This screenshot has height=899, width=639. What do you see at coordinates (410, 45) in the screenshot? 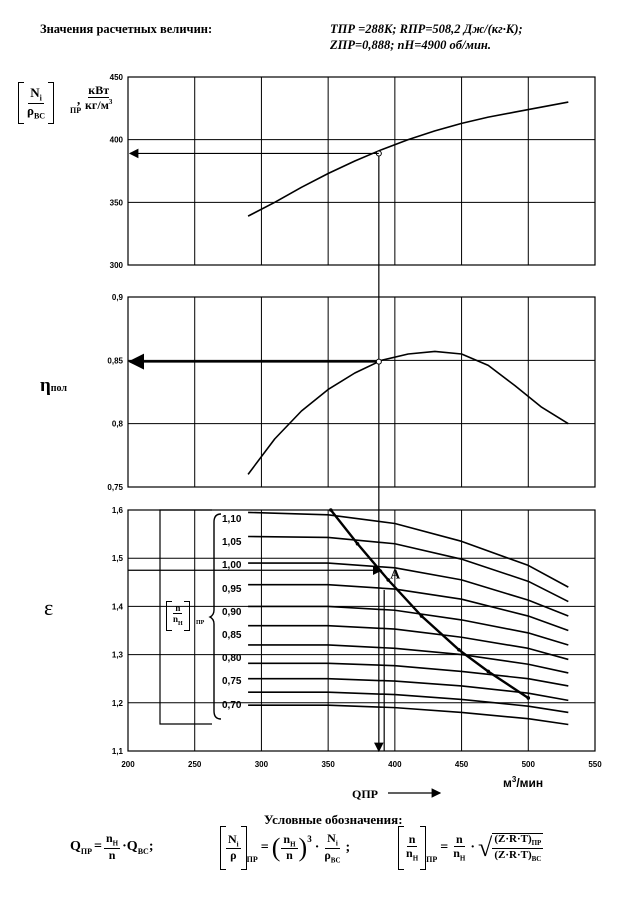
I see `header-params-line2: ZПР=0,888; nH=4900 об/мин.` at bounding box center [410, 45].